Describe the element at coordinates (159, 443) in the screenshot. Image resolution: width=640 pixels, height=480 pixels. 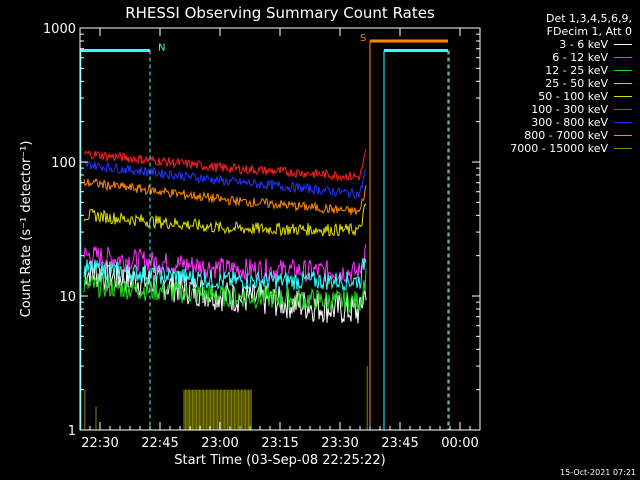
I see `x-tick-label: 22:45` at that location.